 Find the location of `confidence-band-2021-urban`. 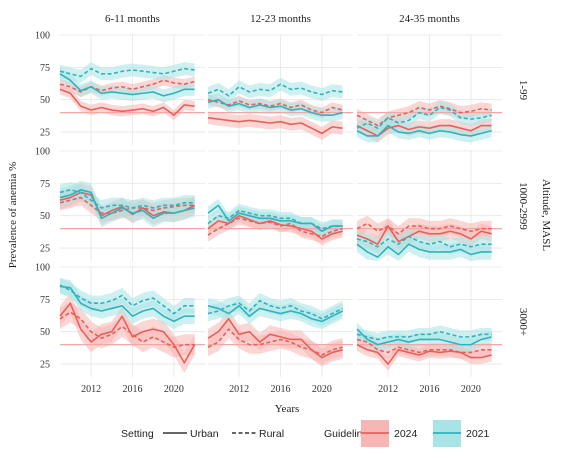

confidence-band-2021-urban is located at coordinates (127, 85).